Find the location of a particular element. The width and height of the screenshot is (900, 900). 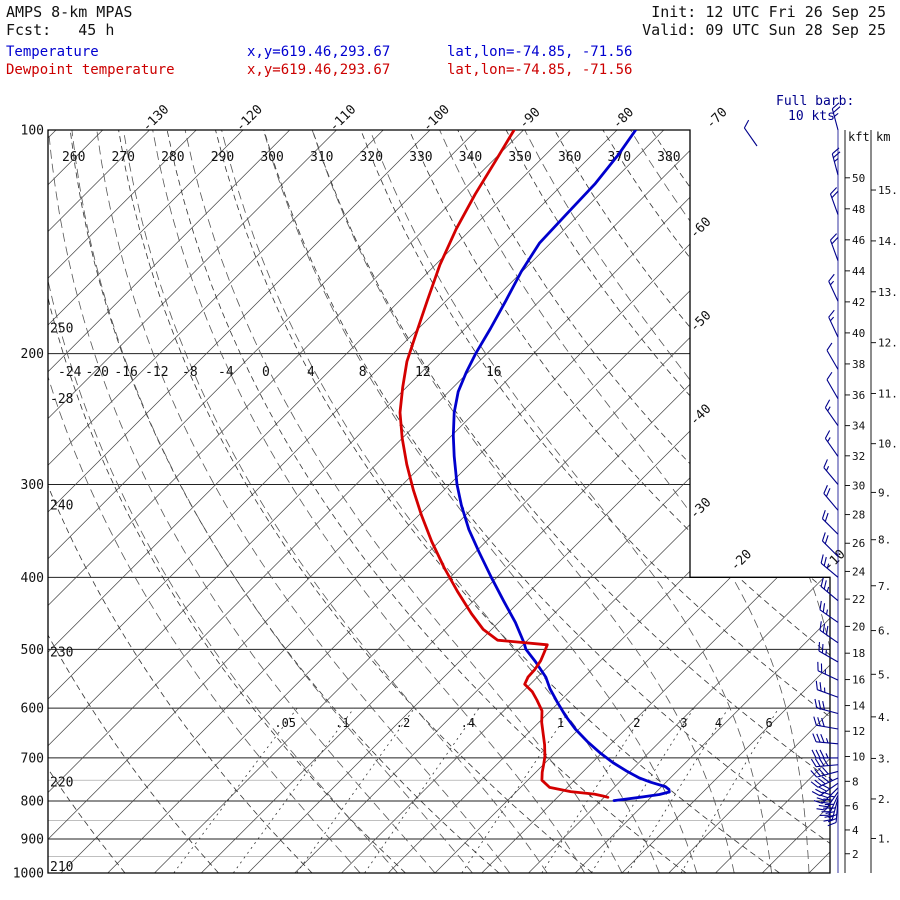

mixing-ratio-label: 2 is located at coordinates (636, 723).